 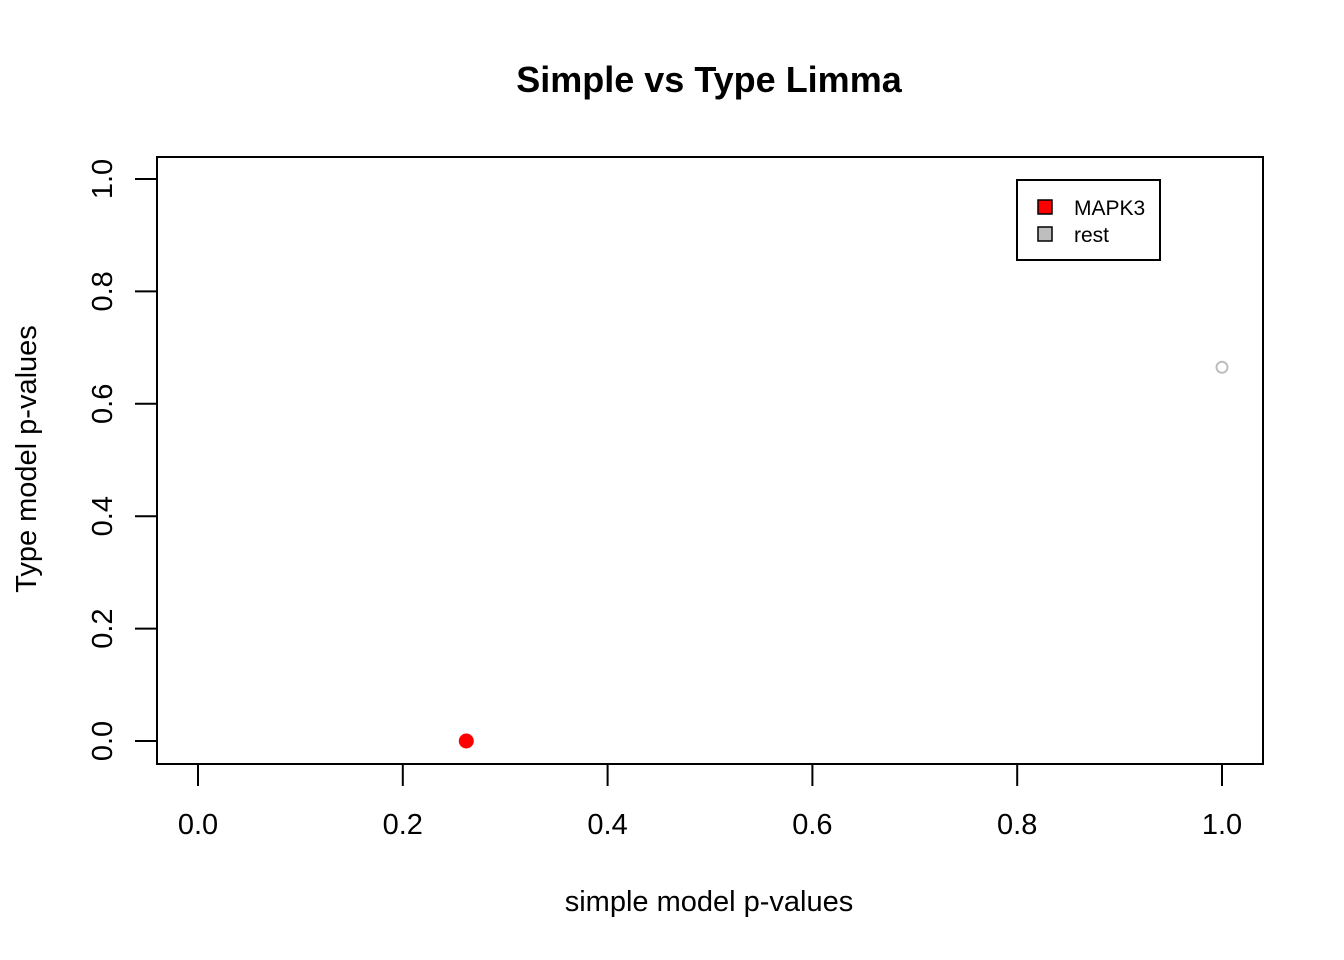 What do you see at coordinates (709, 79) in the screenshot?
I see `chart-title: Simple vs Type Limma` at bounding box center [709, 79].